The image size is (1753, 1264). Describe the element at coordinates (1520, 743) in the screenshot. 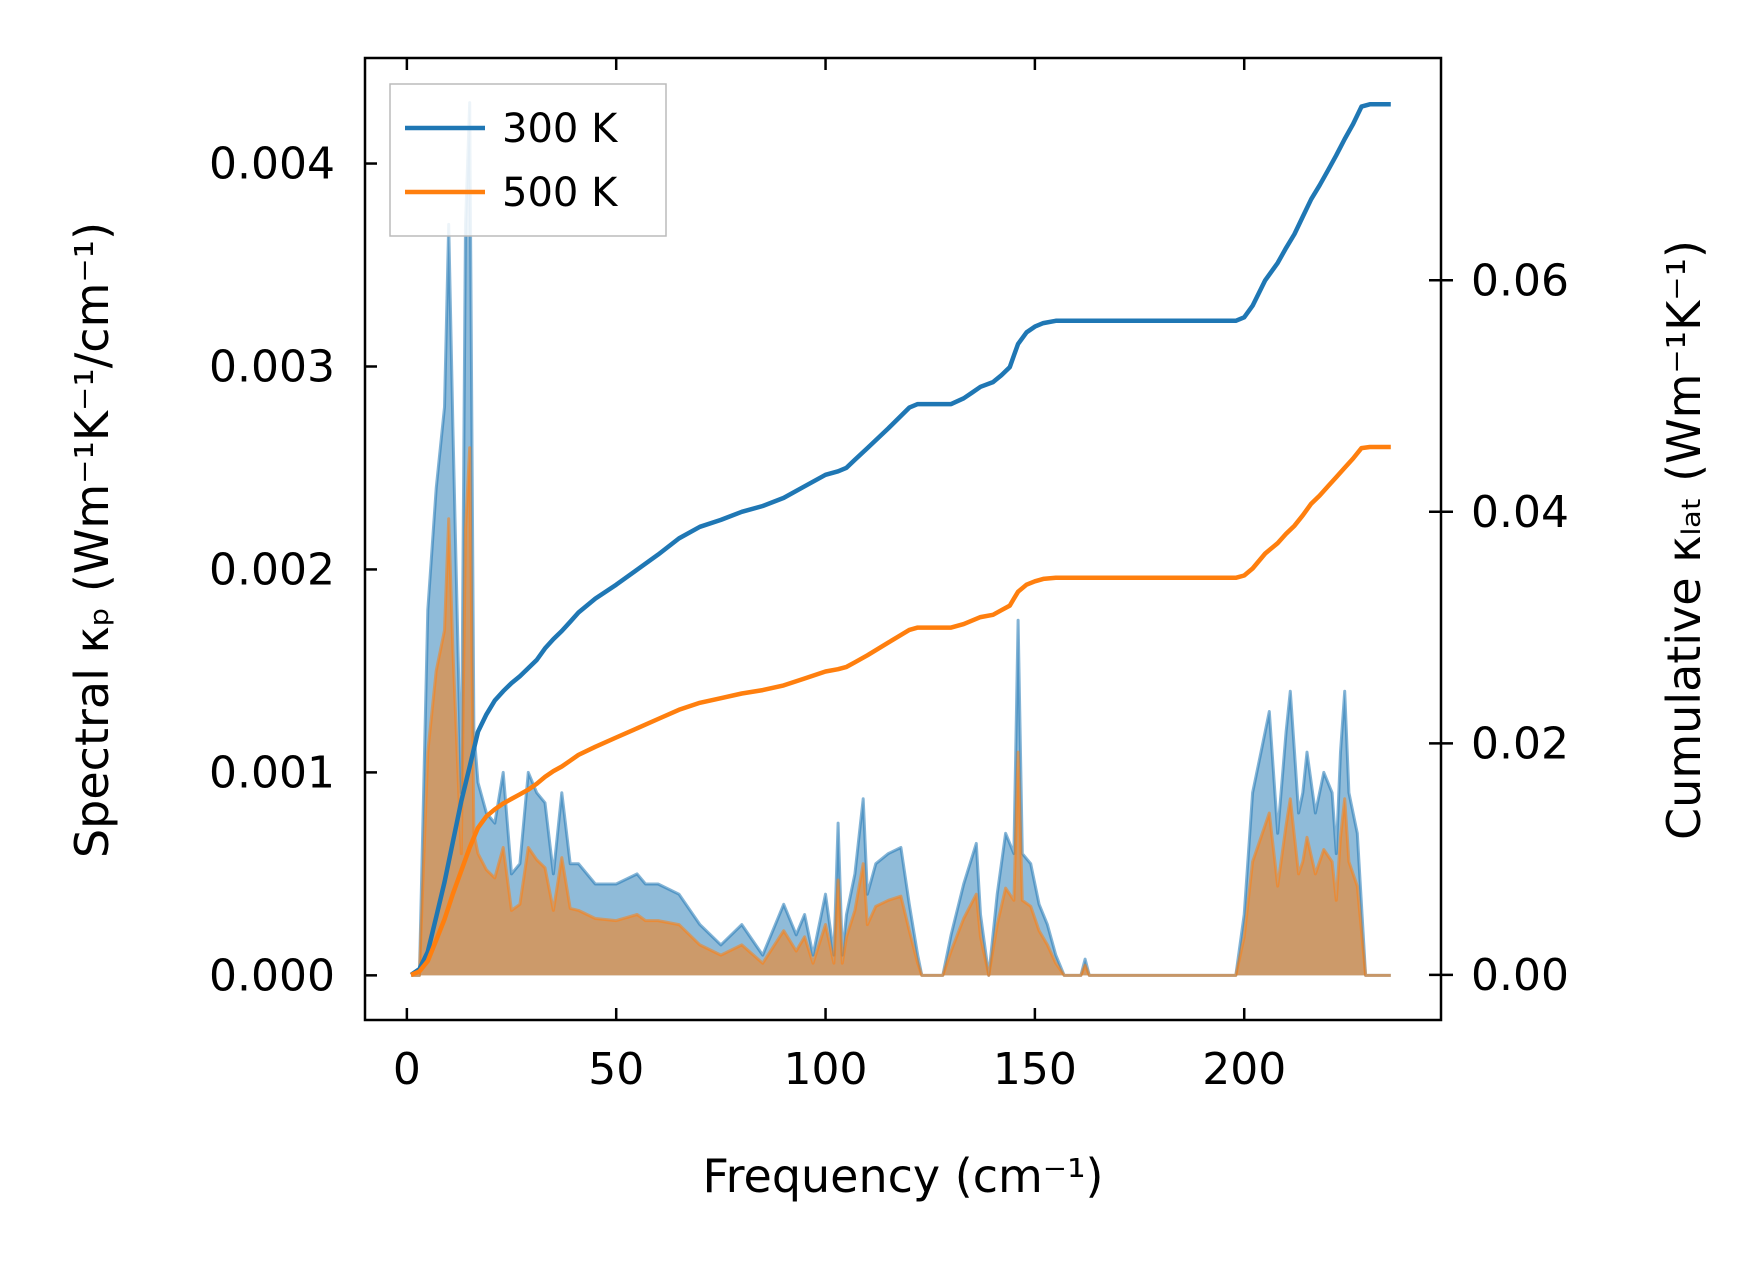

I see `y-right-tick-label: 0.02` at that location.